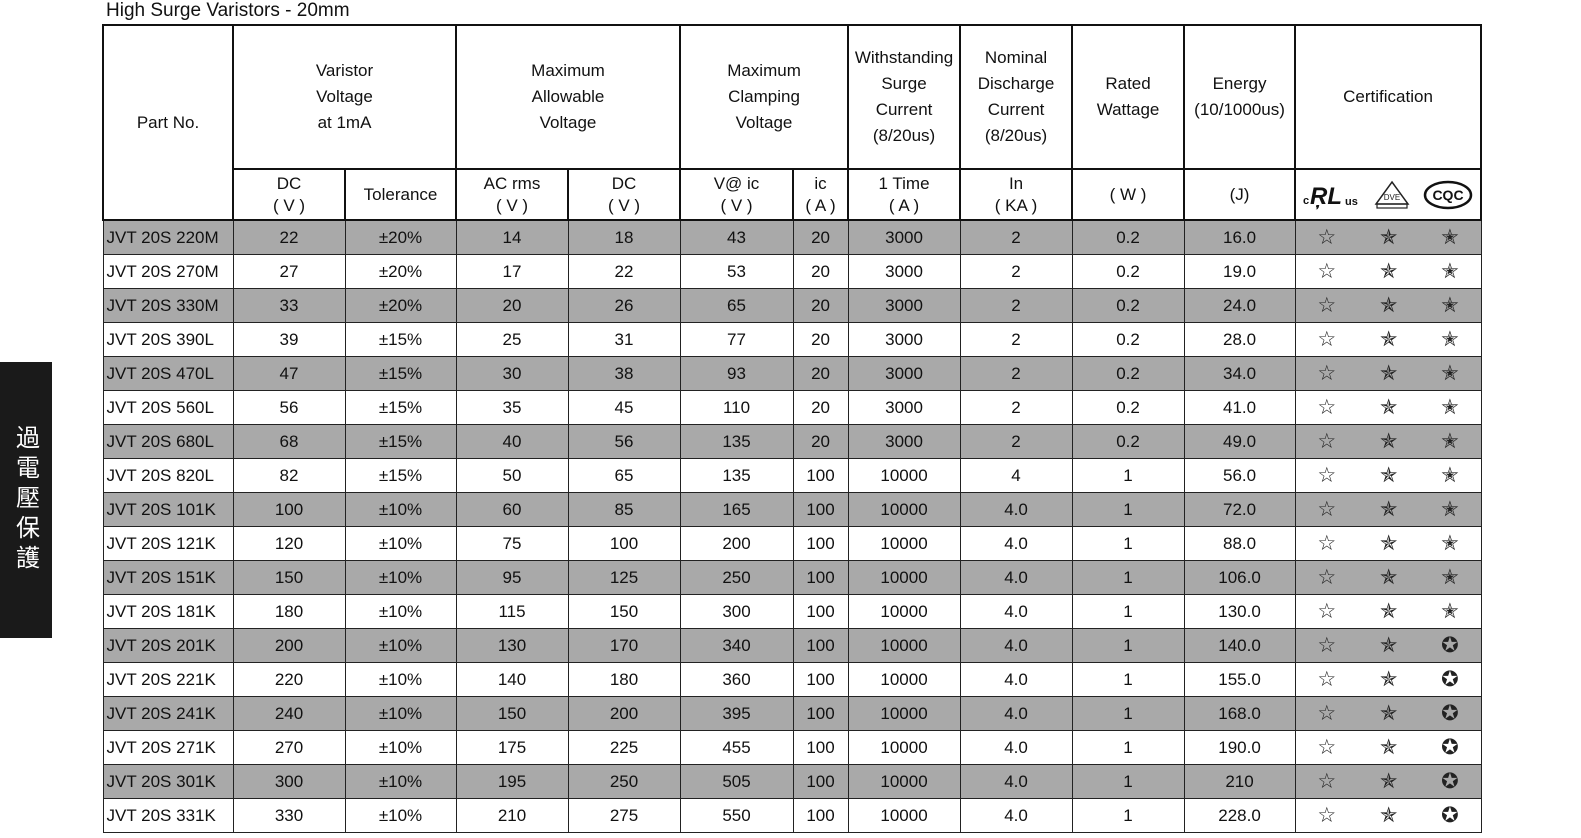  Describe the element at coordinates (1239, 475) in the screenshot. I see `j-cell: 56.0` at that location.